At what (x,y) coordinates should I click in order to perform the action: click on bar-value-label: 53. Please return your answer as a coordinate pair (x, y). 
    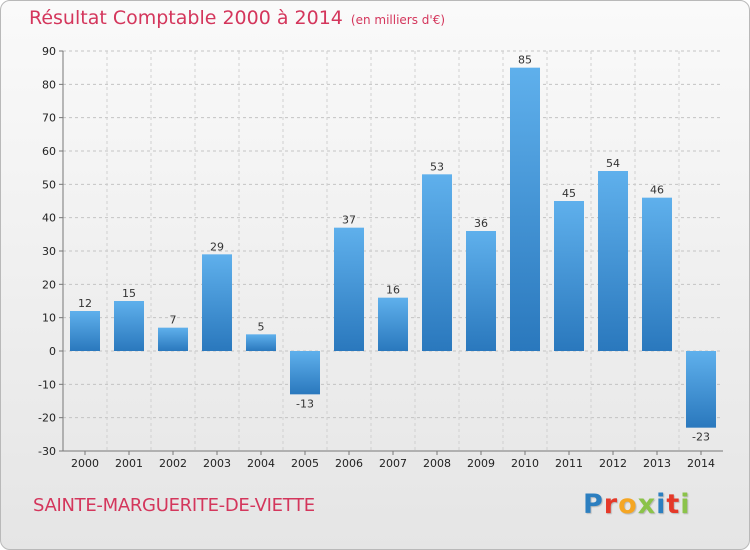
    Looking at the image, I should click on (437, 166).